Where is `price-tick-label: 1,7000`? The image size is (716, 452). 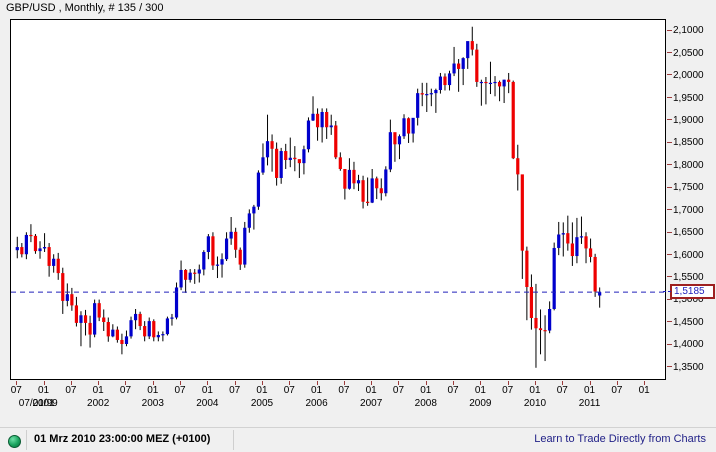 price-tick-label: 1,7000 is located at coordinates (685, 210).